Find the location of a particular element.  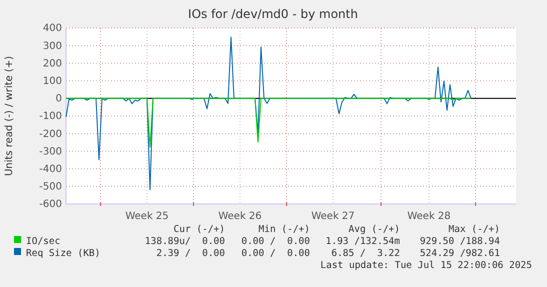

legend-label: Req Size (KB) is located at coordinates (63, 253).